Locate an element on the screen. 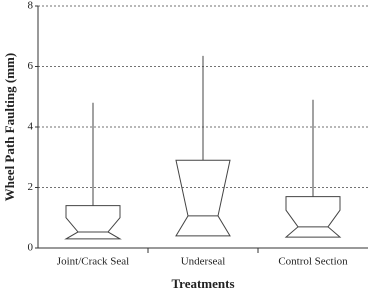 The image size is (373, 297). y-tick-label: 8 is located at coordinates (31, 6).